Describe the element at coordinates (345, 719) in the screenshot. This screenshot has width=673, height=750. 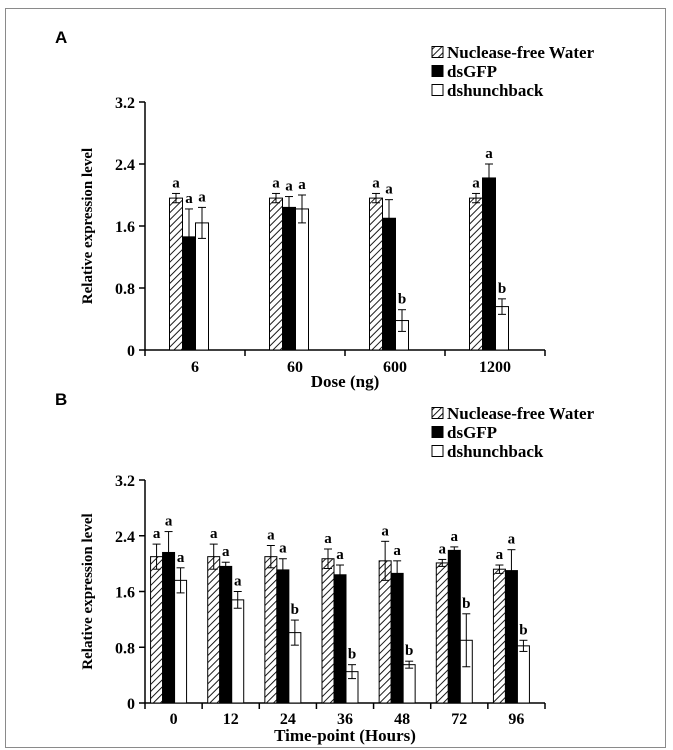
I see `x-tick-label: 36` at that location.